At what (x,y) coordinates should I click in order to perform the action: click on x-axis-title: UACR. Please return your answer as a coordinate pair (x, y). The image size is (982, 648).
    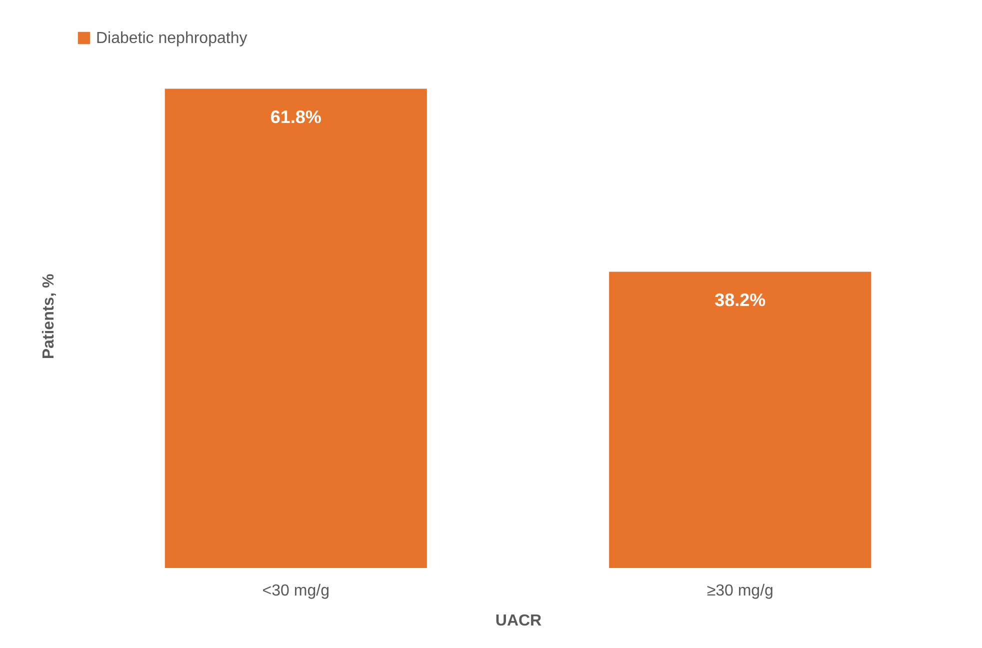
    Looking at the image, I should click on (518, 621).